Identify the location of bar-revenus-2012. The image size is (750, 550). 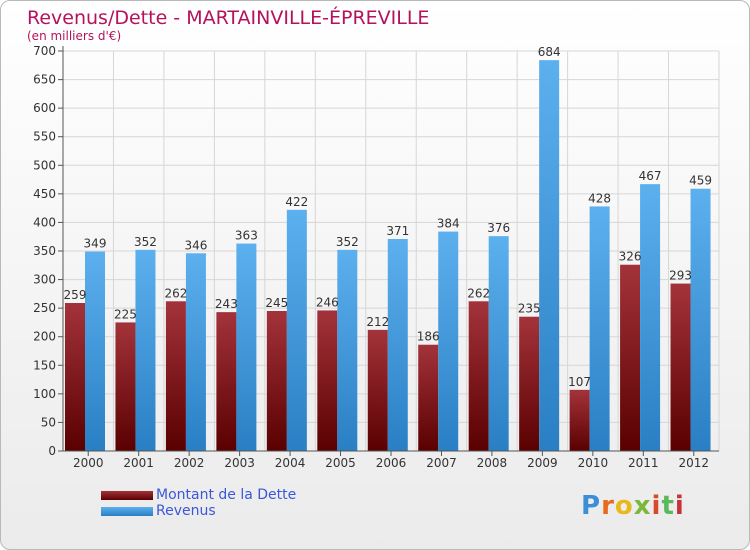
(700, 319).